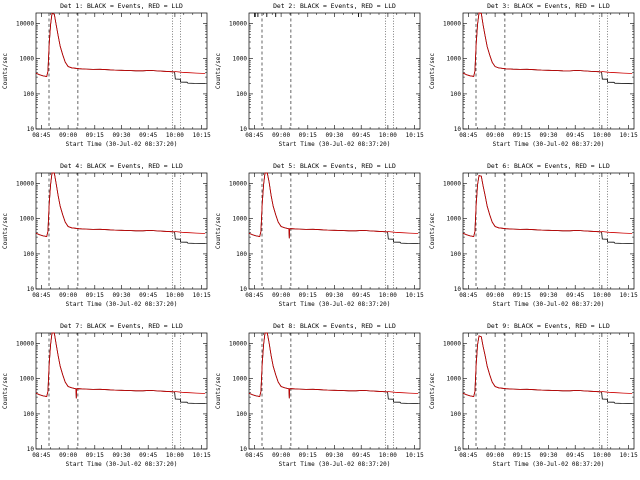  I want to click on panel-title: Det 8: BLACK = Events, RED = LLD, so click(334, 326).